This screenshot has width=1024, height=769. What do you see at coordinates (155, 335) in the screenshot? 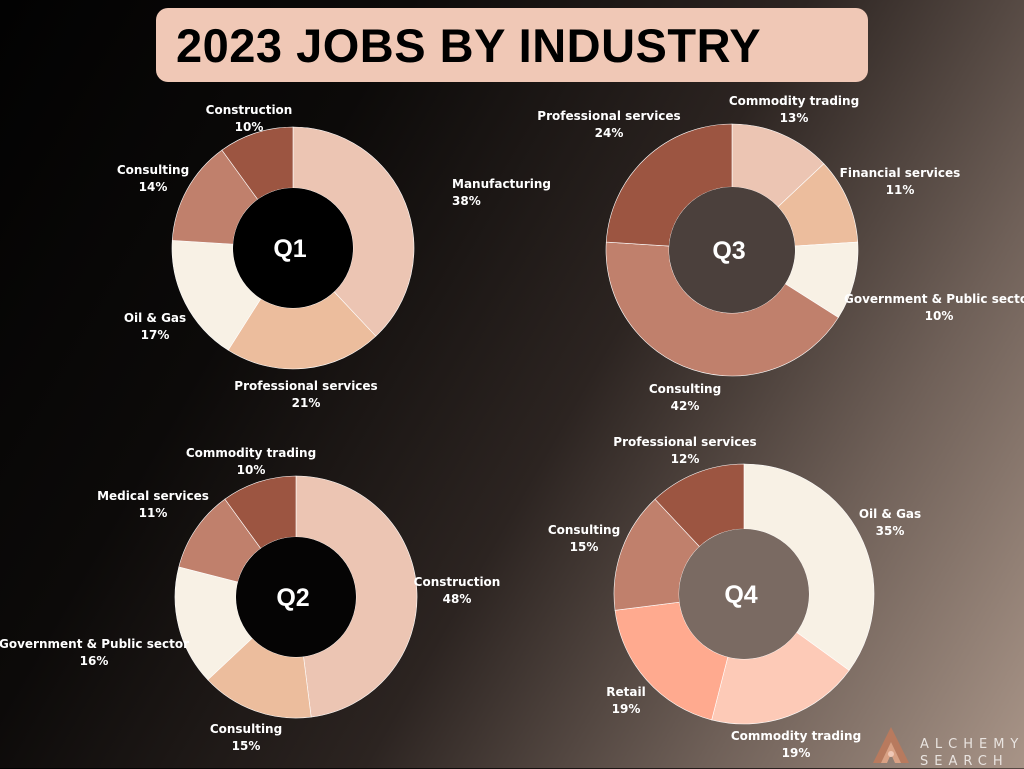
I see `slice-value-label: 17%` at bounding box center [155, 335].